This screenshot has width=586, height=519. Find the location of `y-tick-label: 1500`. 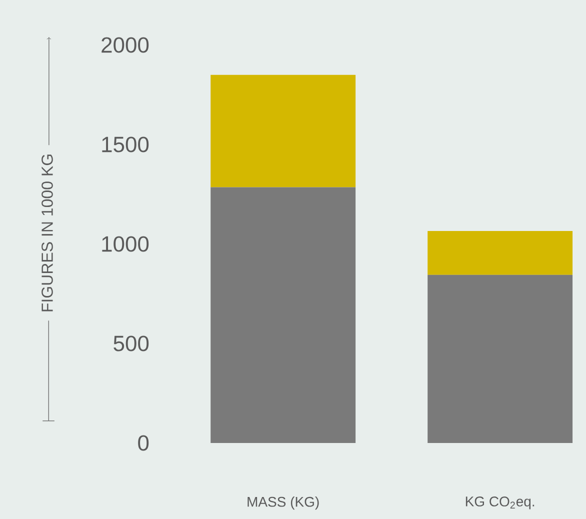

y-tick-label: 1500 is located at coordinates (125, 144).